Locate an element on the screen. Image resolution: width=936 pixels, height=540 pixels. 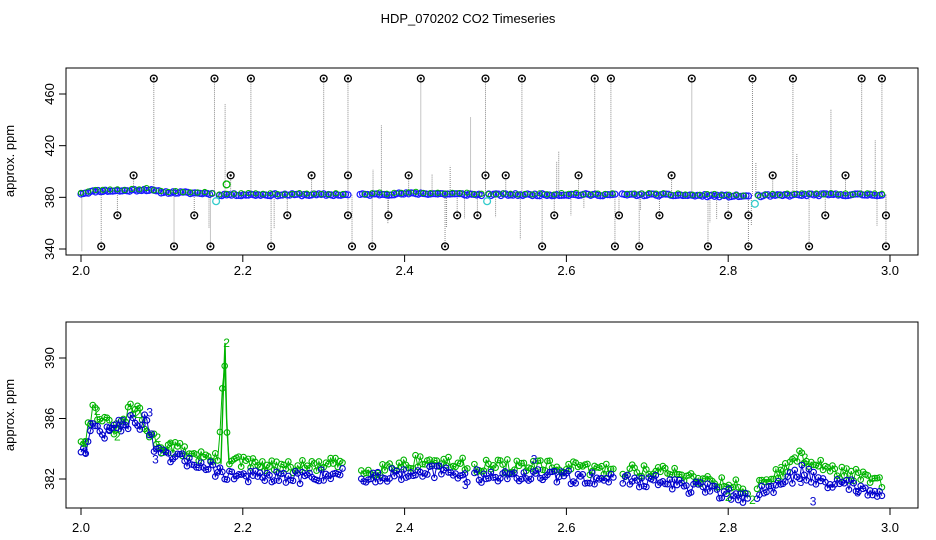
x-tick-label-bottom: 2.4 is located at coordinates (405, 527).